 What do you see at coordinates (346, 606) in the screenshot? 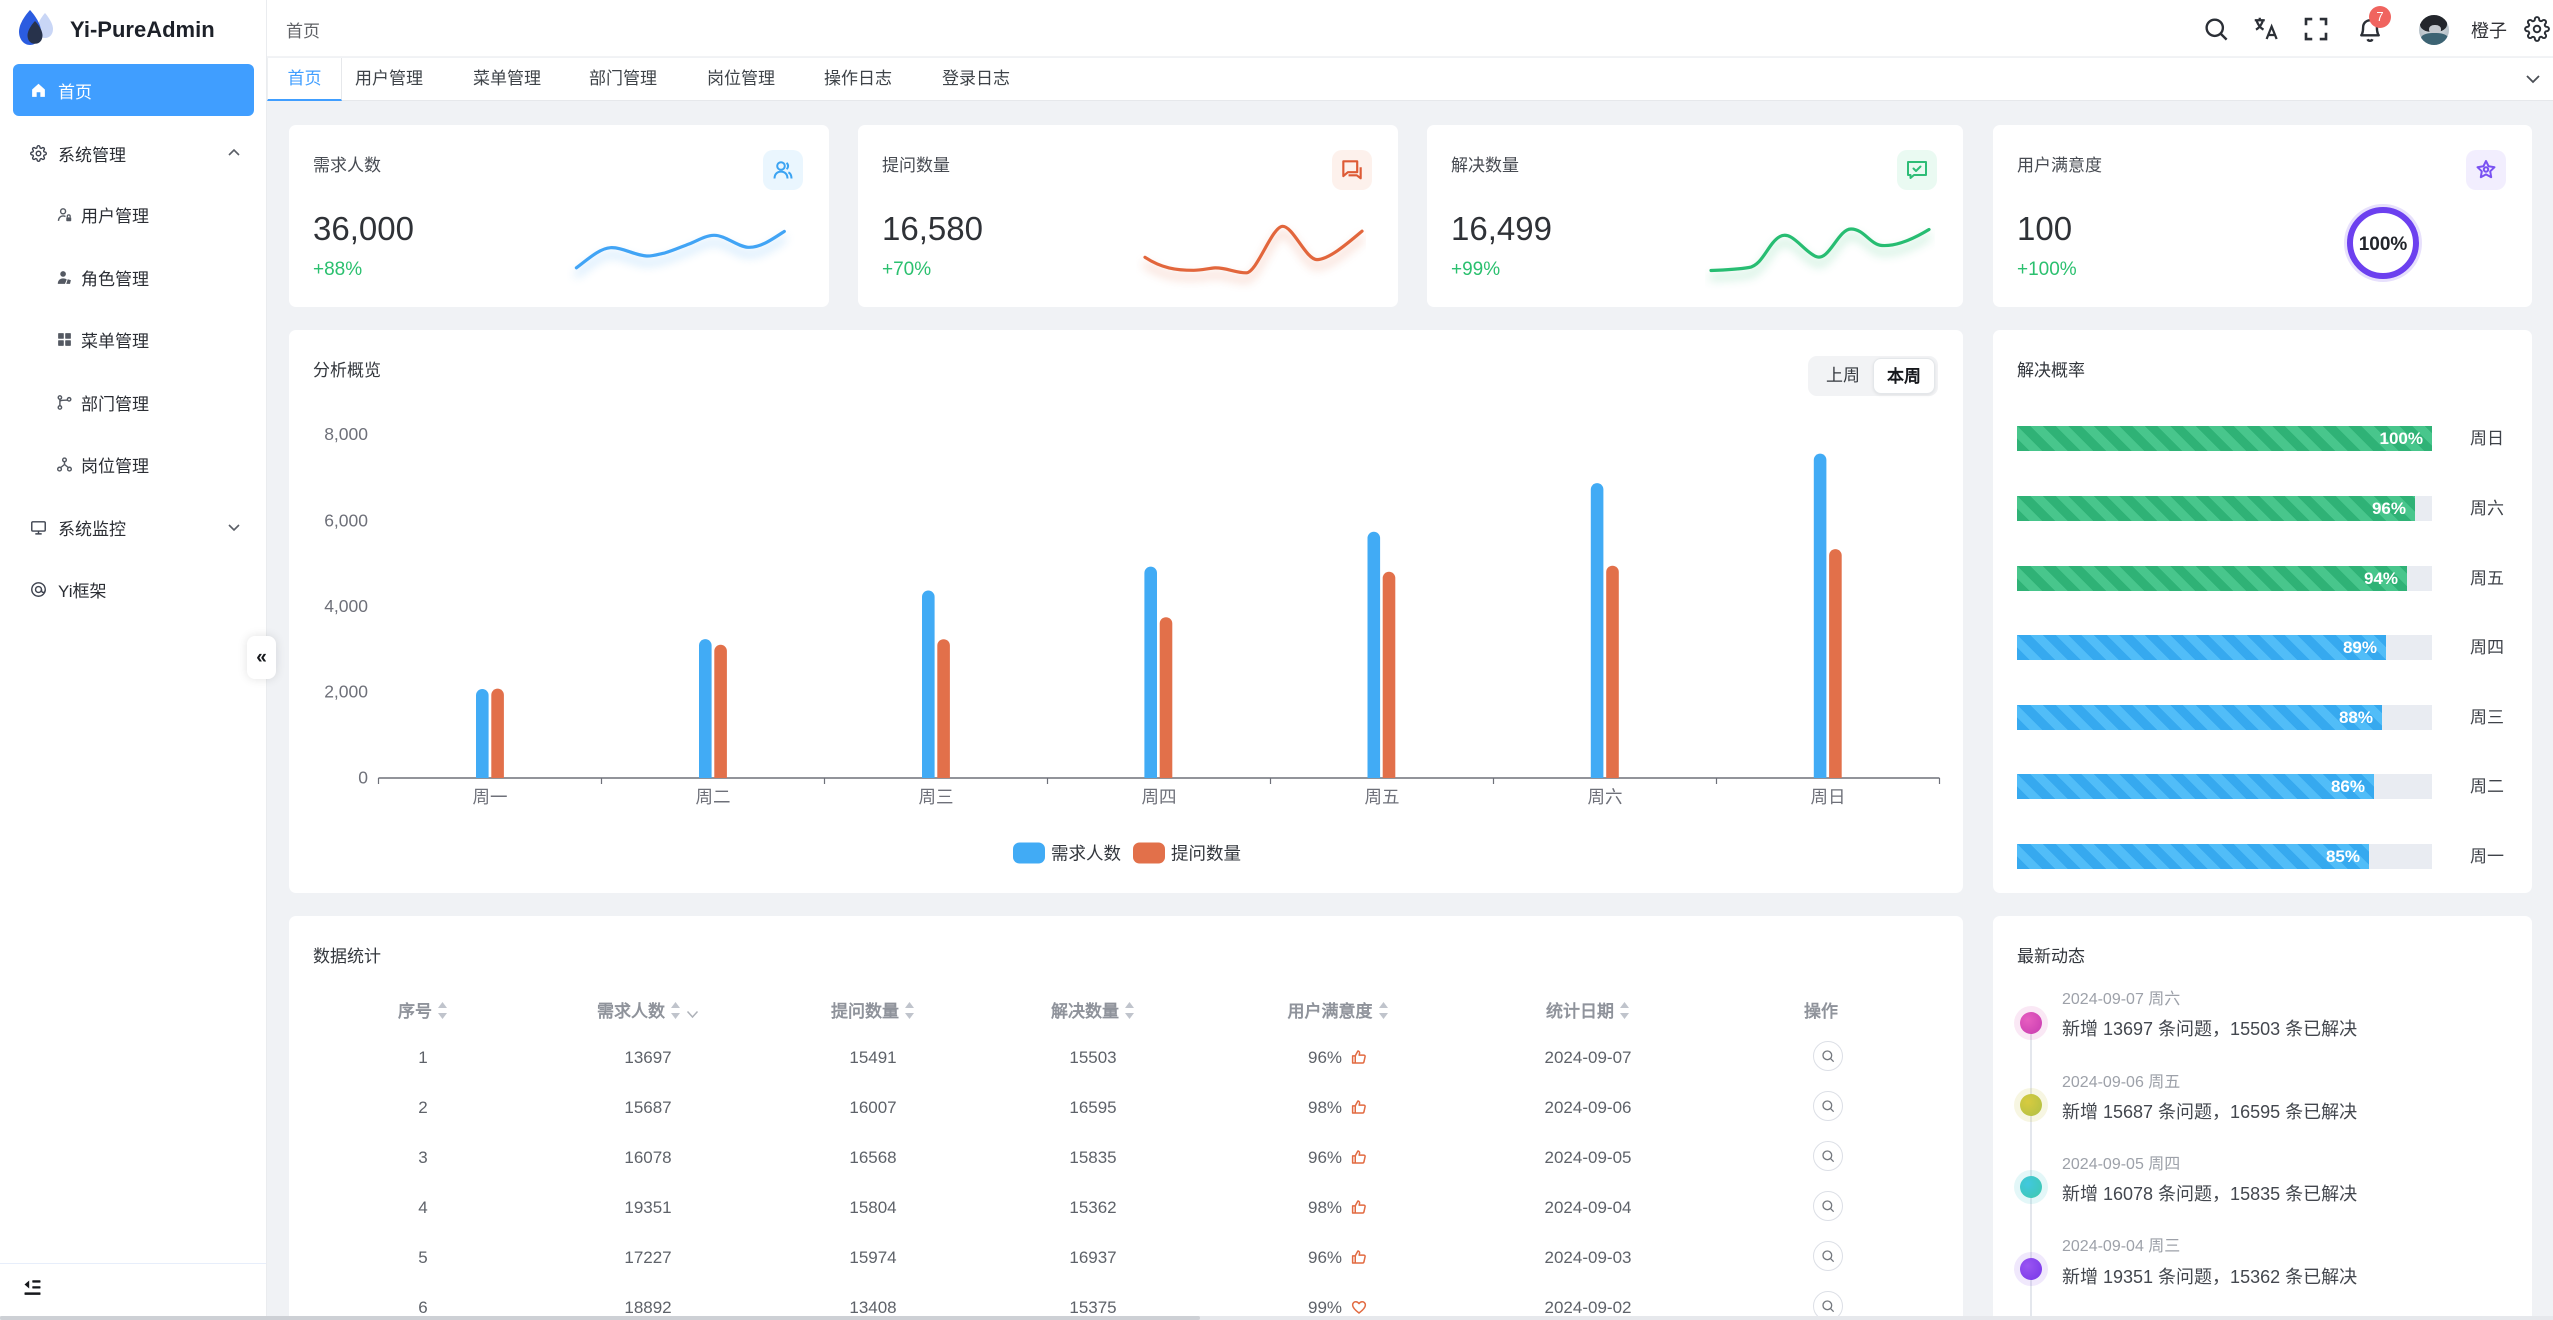
I see `svg-text: 4,000` at bounding box center [346, 606].